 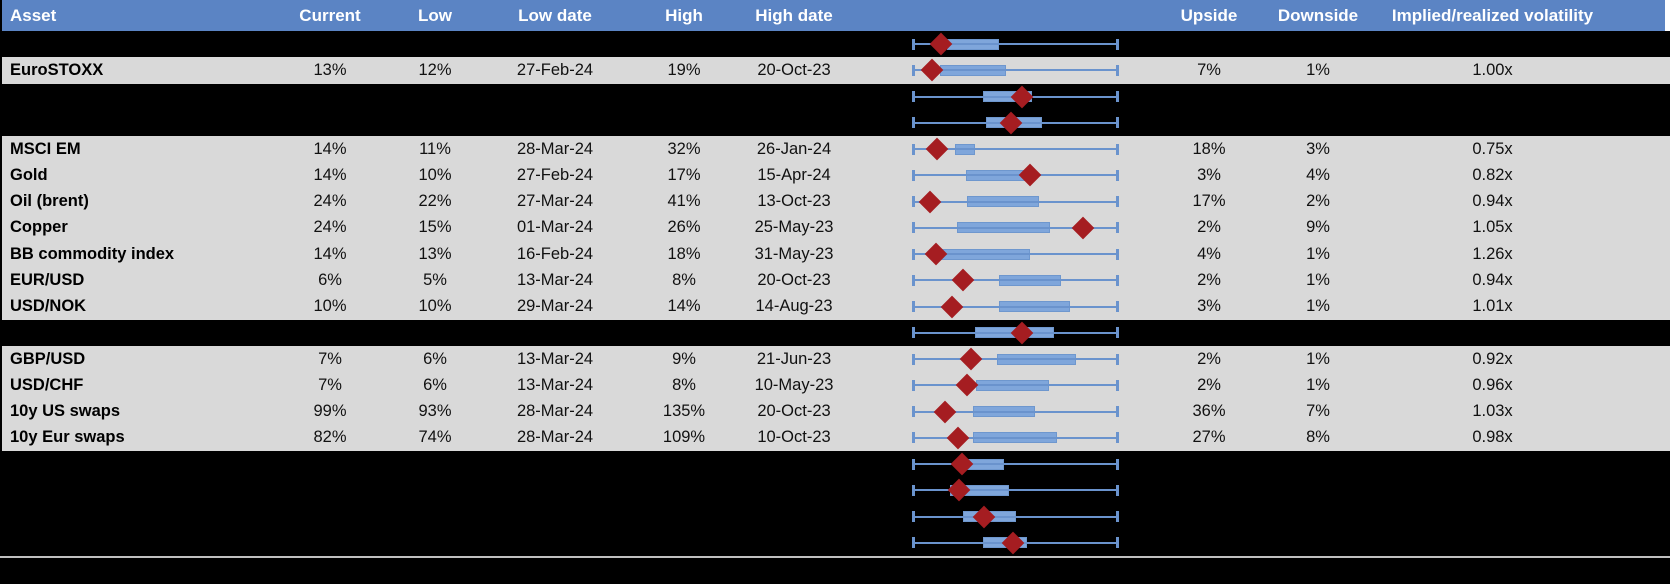 I want to click on bottom-divider-line, so click(x=835, y=557).